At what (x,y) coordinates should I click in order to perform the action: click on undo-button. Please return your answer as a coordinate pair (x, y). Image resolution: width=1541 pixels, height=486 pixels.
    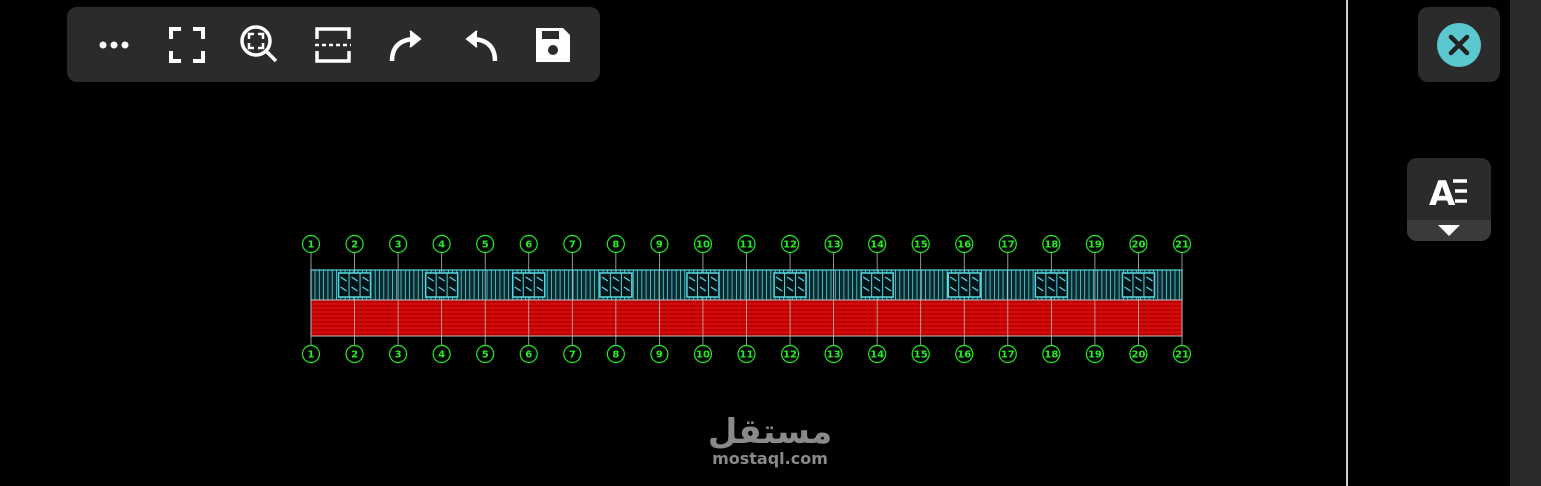
    Looking at the image, I should click on (480, 45).